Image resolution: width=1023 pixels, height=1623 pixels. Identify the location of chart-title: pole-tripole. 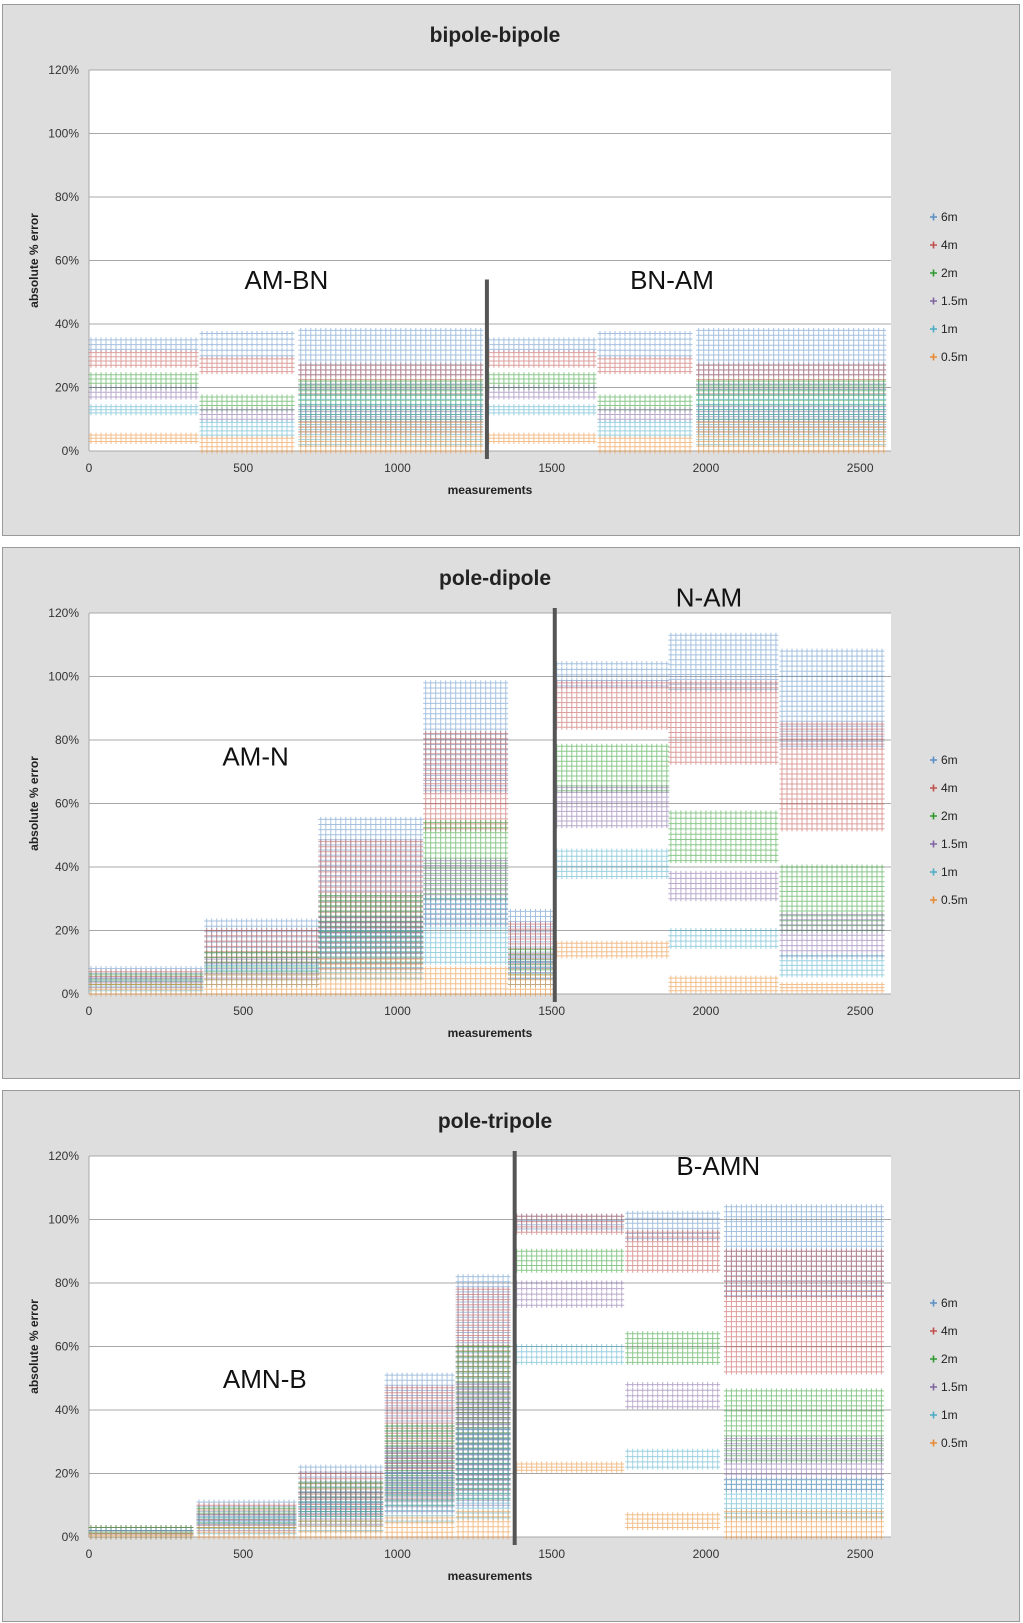
(495, 1121).